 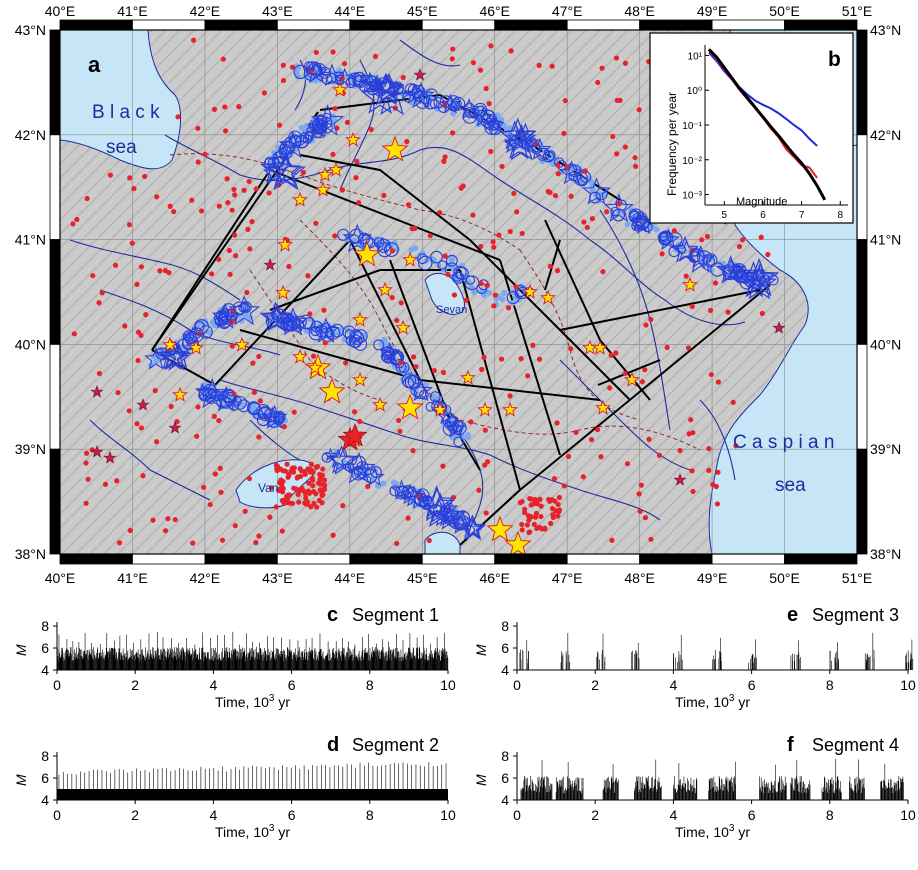 I want to click on segment-ytick: 8, so click(x=45, y=626).